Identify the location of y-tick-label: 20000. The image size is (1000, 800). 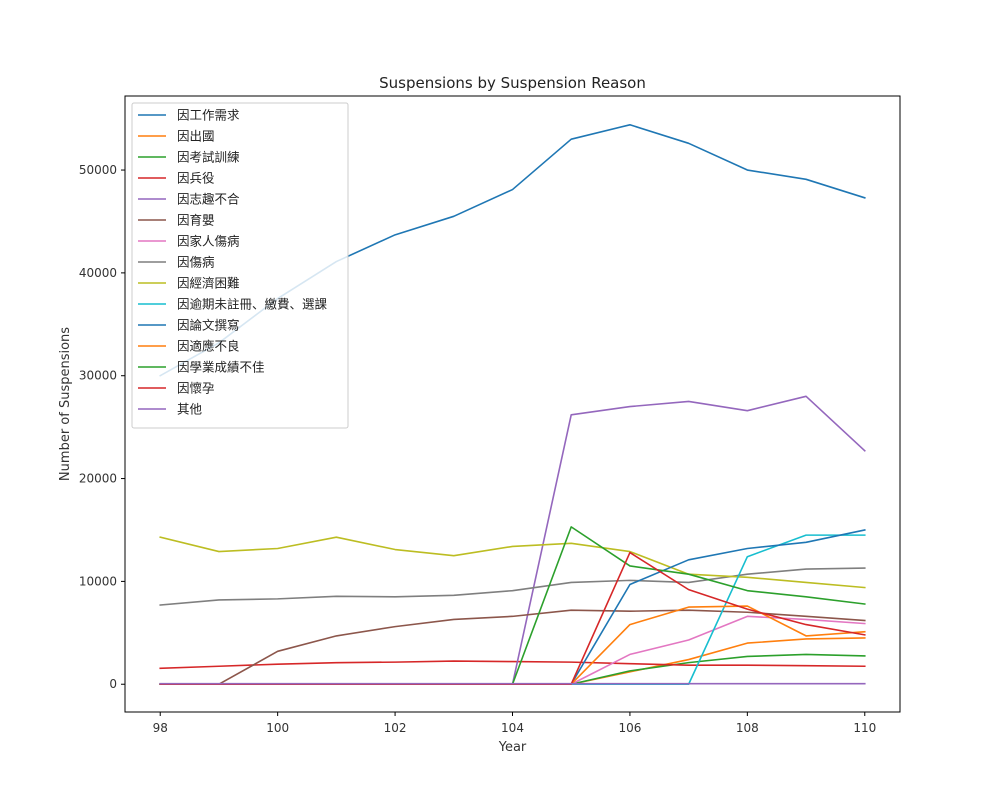
(98, 479).